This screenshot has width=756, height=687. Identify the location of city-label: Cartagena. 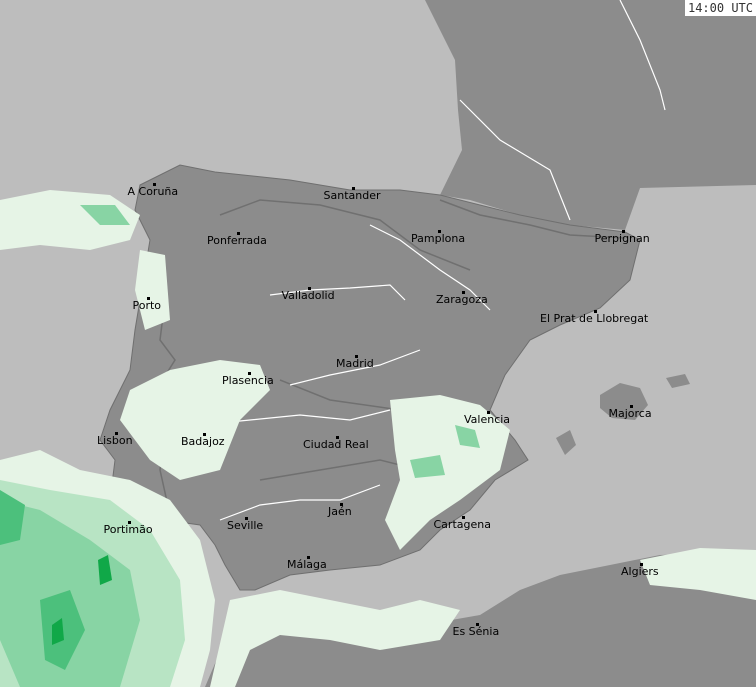
(462, 524).